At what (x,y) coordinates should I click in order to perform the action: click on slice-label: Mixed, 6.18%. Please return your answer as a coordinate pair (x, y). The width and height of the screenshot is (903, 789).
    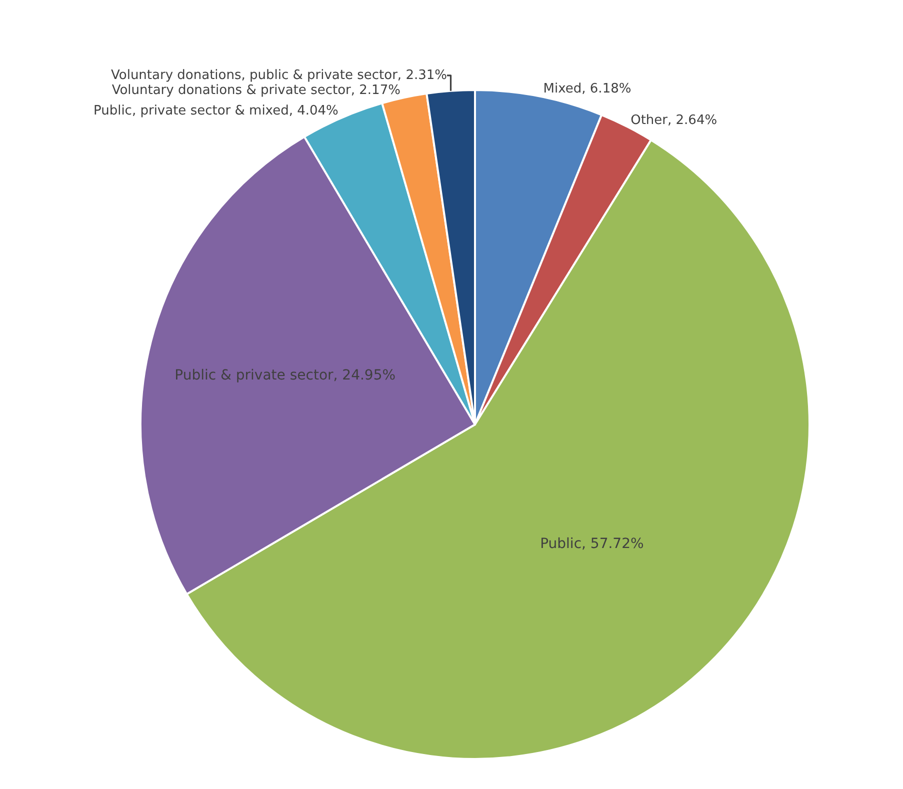
    Looking at the image, I should click on (587, 89).